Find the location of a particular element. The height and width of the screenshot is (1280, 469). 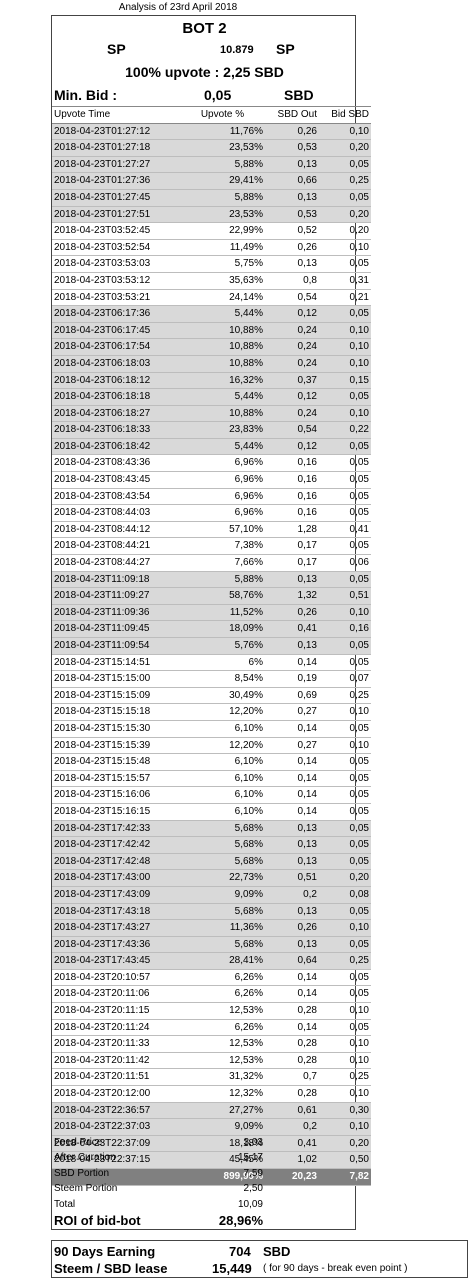

upvote-pct-cell: 6,10% is located at coordinates (222, 812).